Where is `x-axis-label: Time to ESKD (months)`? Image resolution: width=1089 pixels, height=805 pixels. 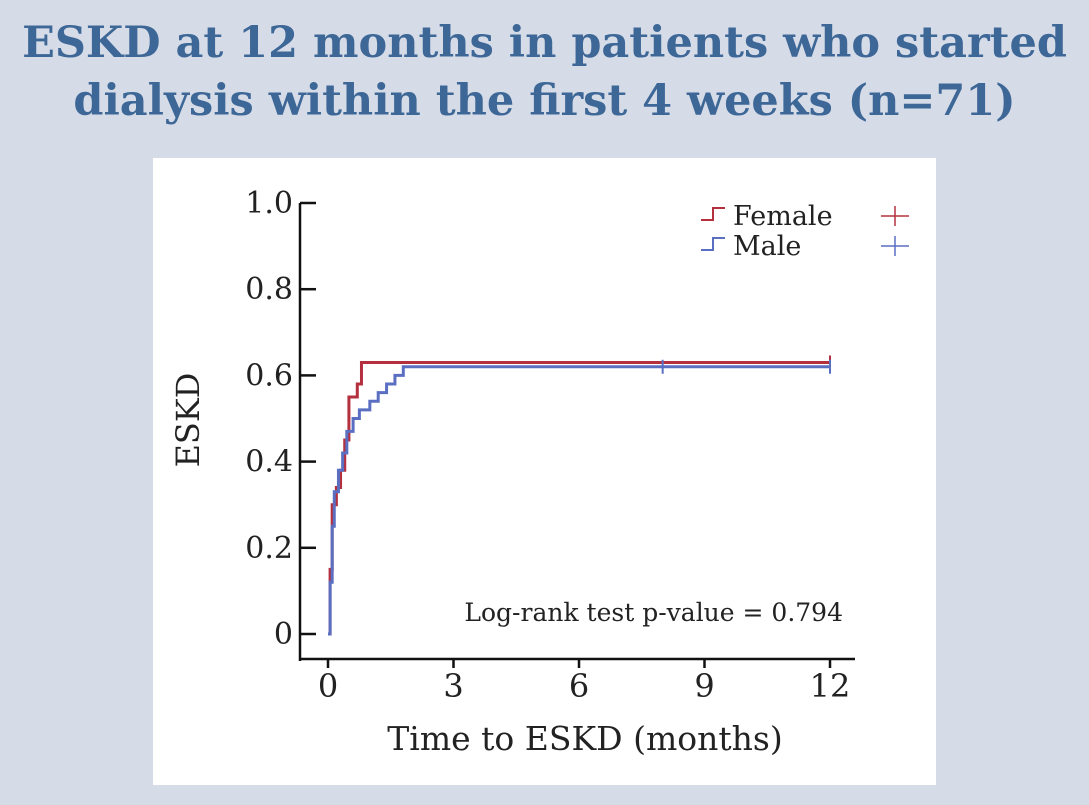 x-axis-label: Time to ESKD (months) is located at coordinates (584, 738).